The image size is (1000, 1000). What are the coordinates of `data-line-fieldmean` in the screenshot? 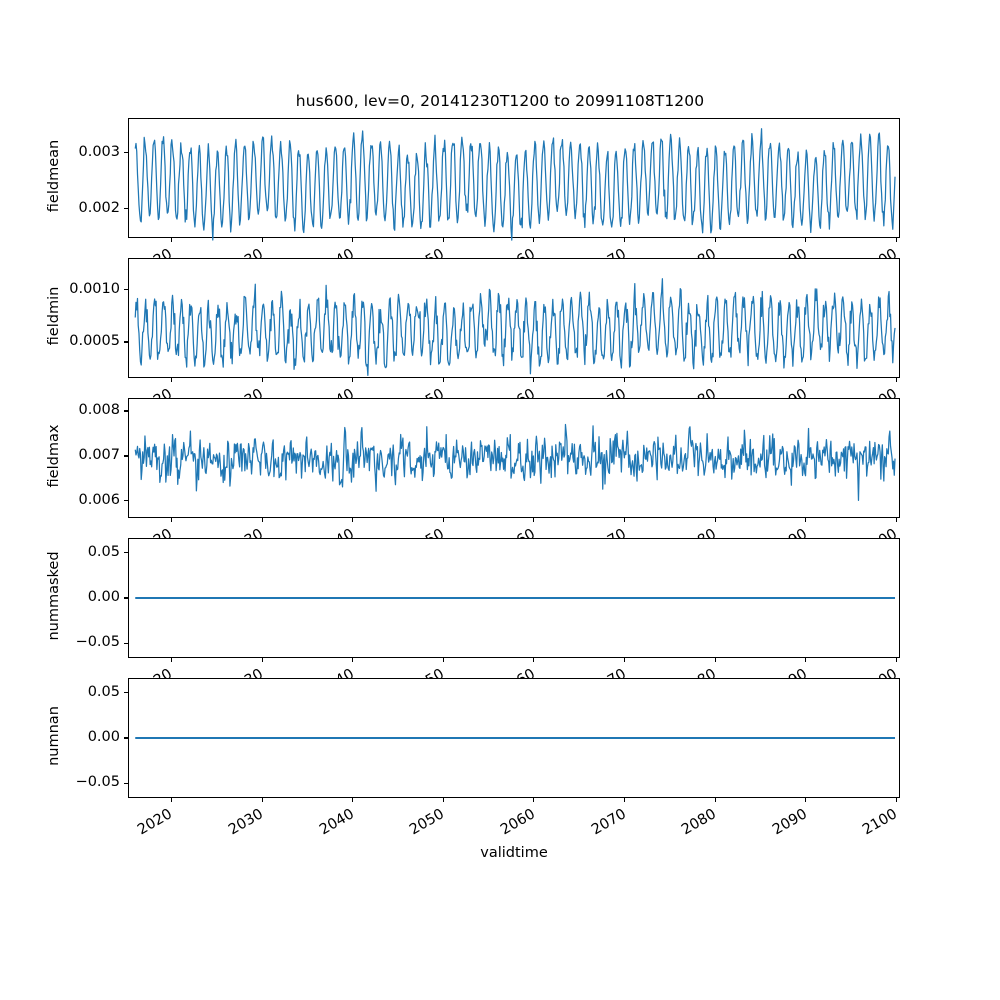 It's located at (514, 178).